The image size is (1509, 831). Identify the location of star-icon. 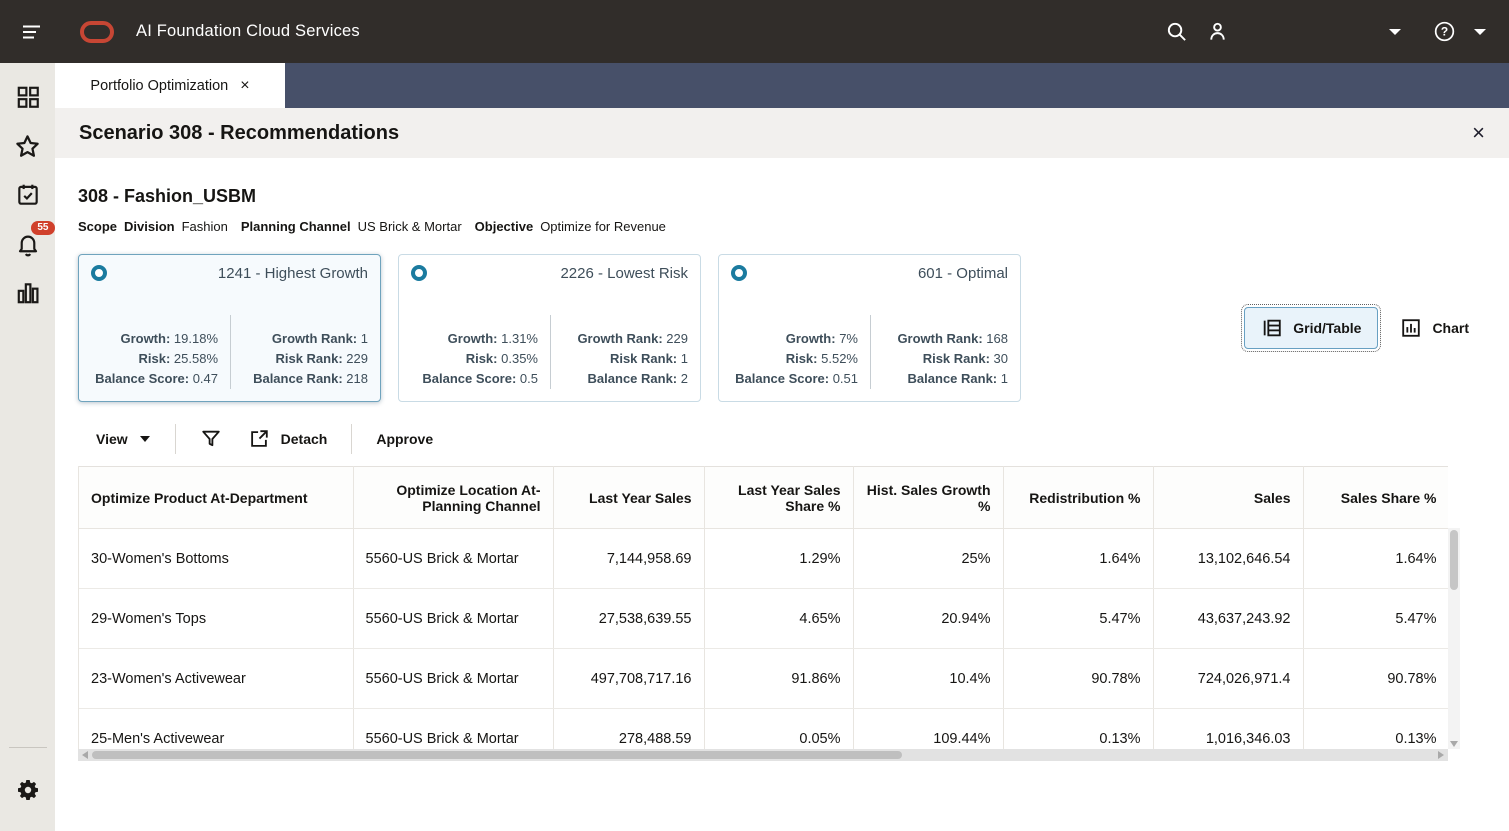
(27, 146).